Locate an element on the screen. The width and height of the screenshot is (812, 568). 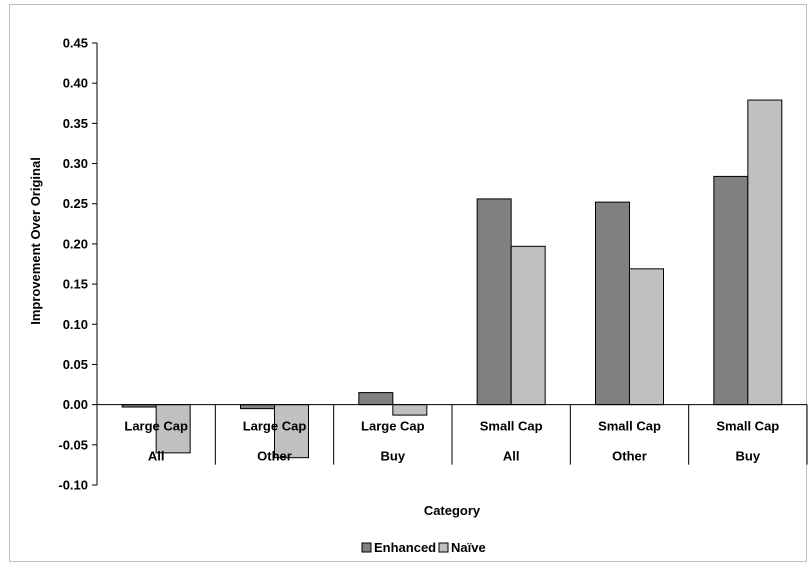
y-tick-label: 0.10 is located at coordinates (75, 324).